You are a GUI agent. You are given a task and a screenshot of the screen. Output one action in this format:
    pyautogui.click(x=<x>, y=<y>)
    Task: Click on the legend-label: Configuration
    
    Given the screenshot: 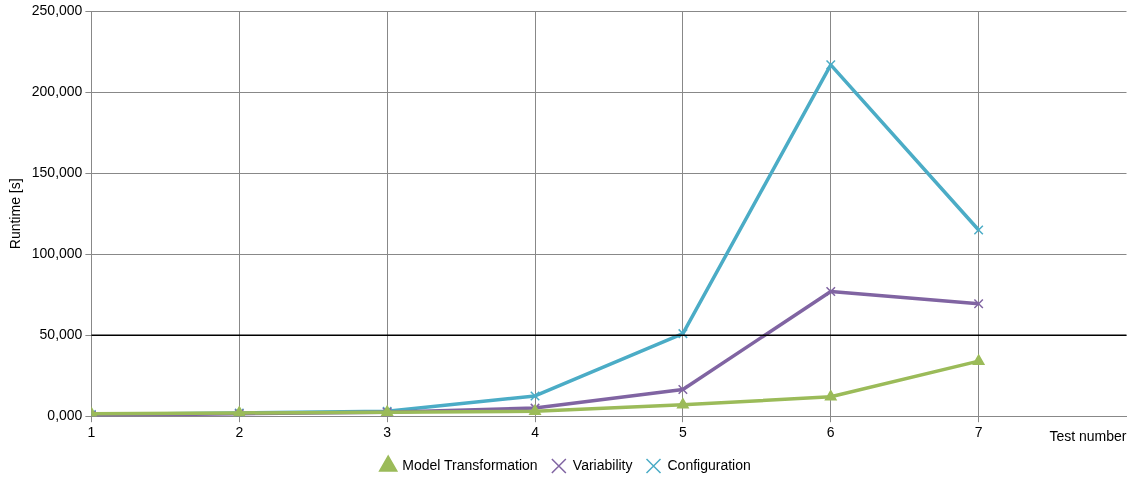 What is the action you would take?
    pyautogui.click(x=709, y=464)
    